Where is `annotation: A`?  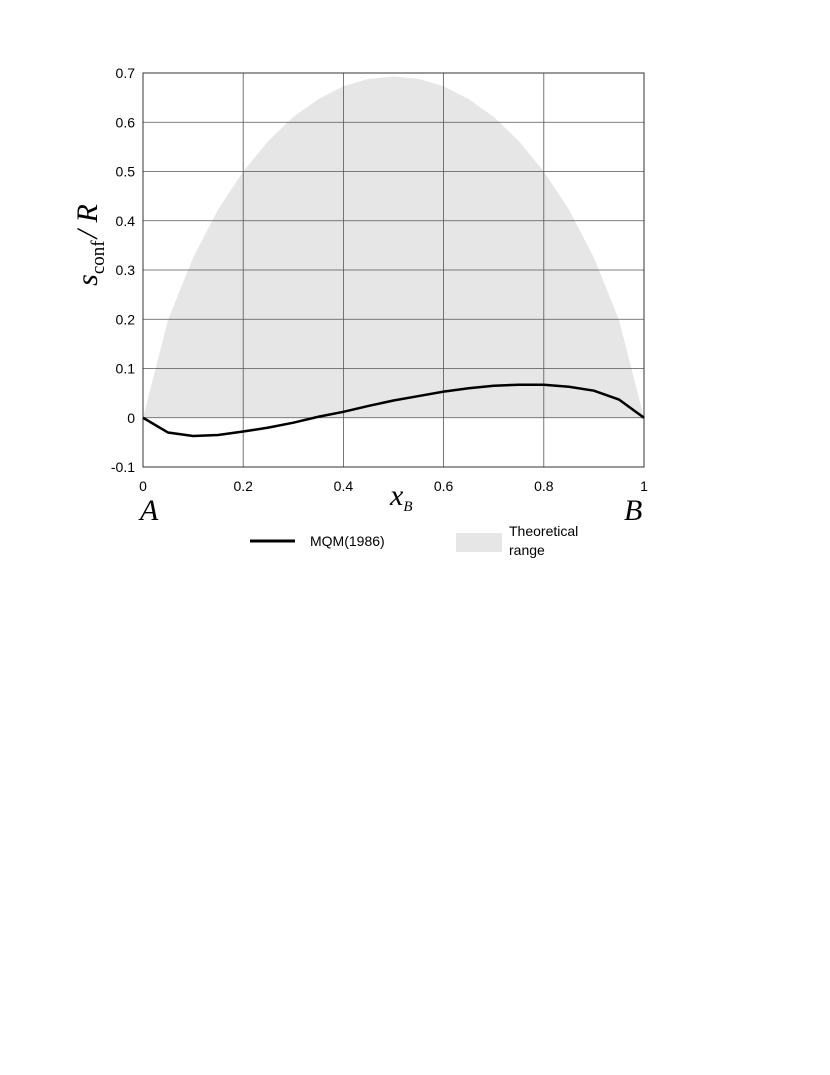 annotation: A is located at coordinates (148, 510).